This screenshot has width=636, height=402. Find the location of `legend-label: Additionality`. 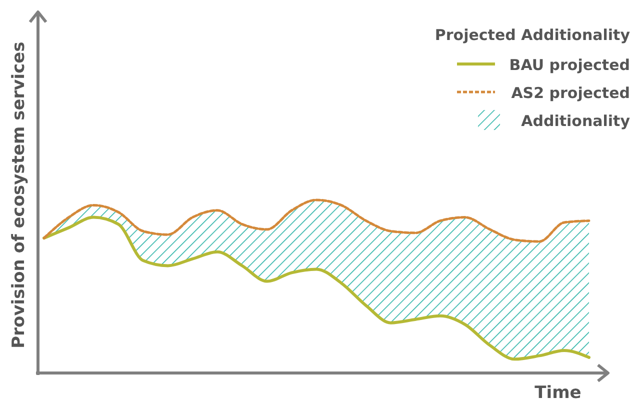

legend-label: Additionality is located at coordinates (575, 121).